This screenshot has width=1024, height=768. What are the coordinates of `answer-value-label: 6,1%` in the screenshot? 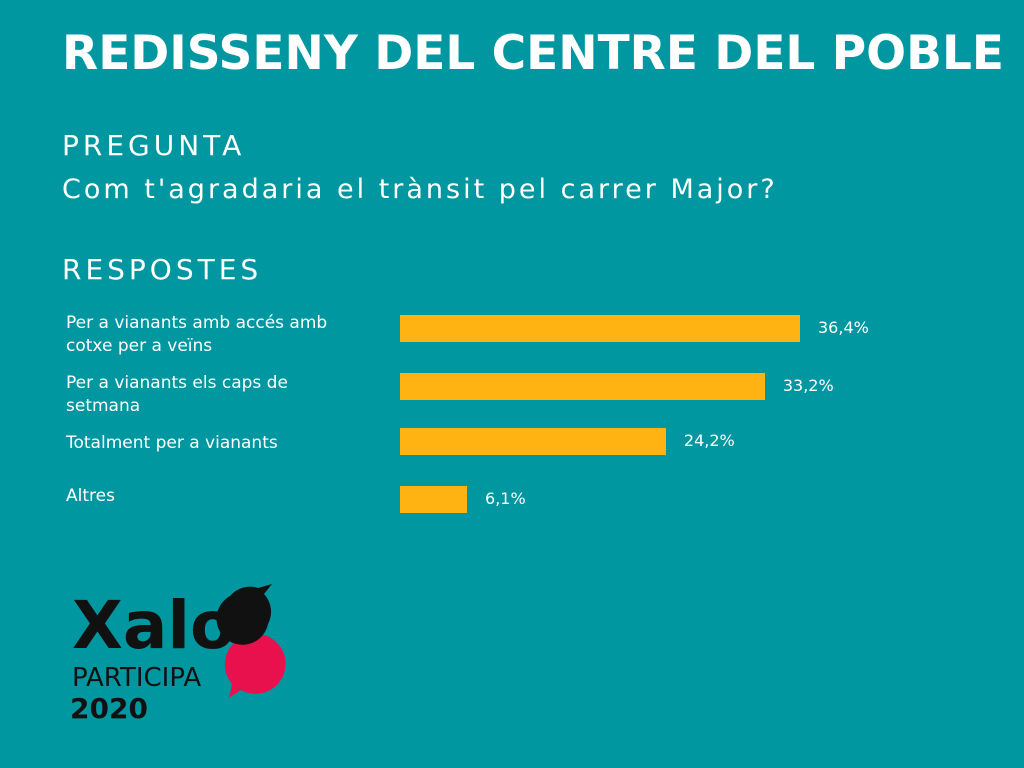 It's located at (505, 498).